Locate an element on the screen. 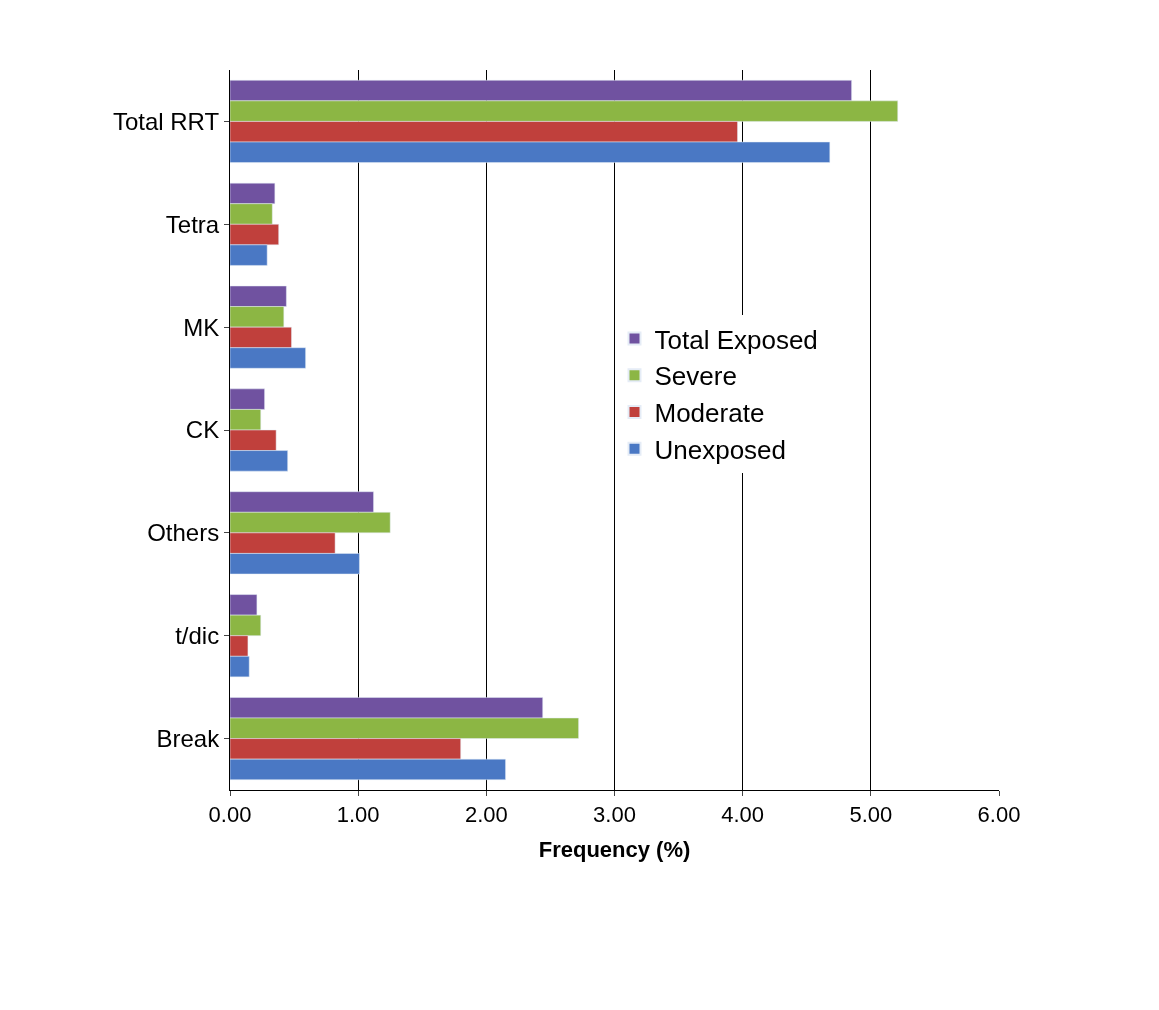 The image size is (1159, 1010). x-tick-label: 6.00 is located at coordinates (999, 815).